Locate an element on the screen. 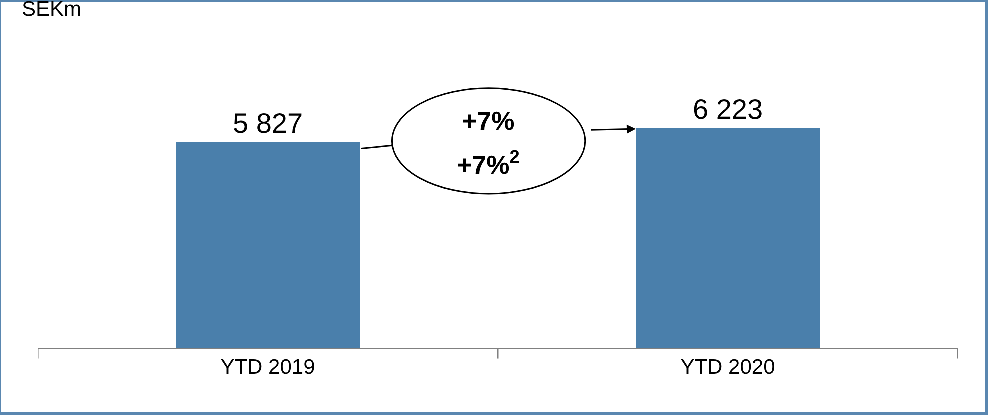 The width and height of the screenshot is (988, 415). annotation: +7% is located at coordinates (488, 121).